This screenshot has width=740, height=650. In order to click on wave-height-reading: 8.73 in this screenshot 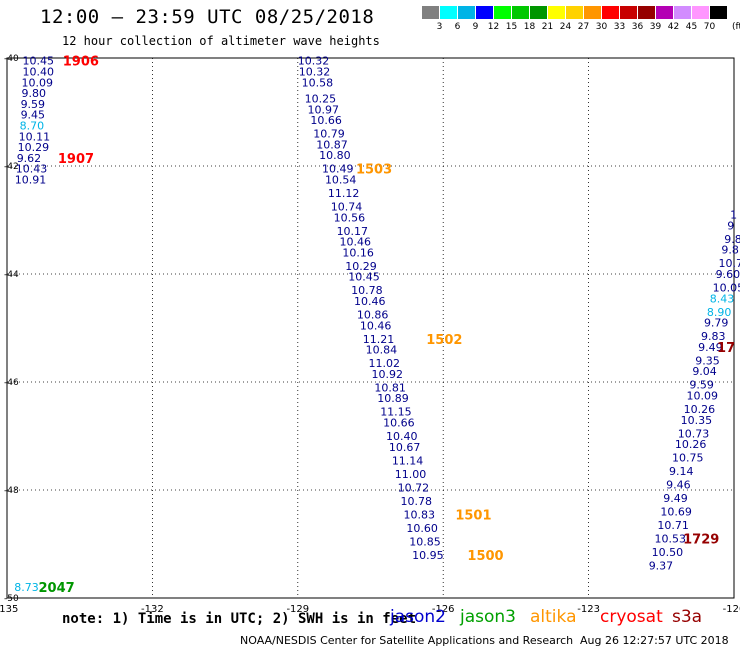, I will do `click(26, 587)`.